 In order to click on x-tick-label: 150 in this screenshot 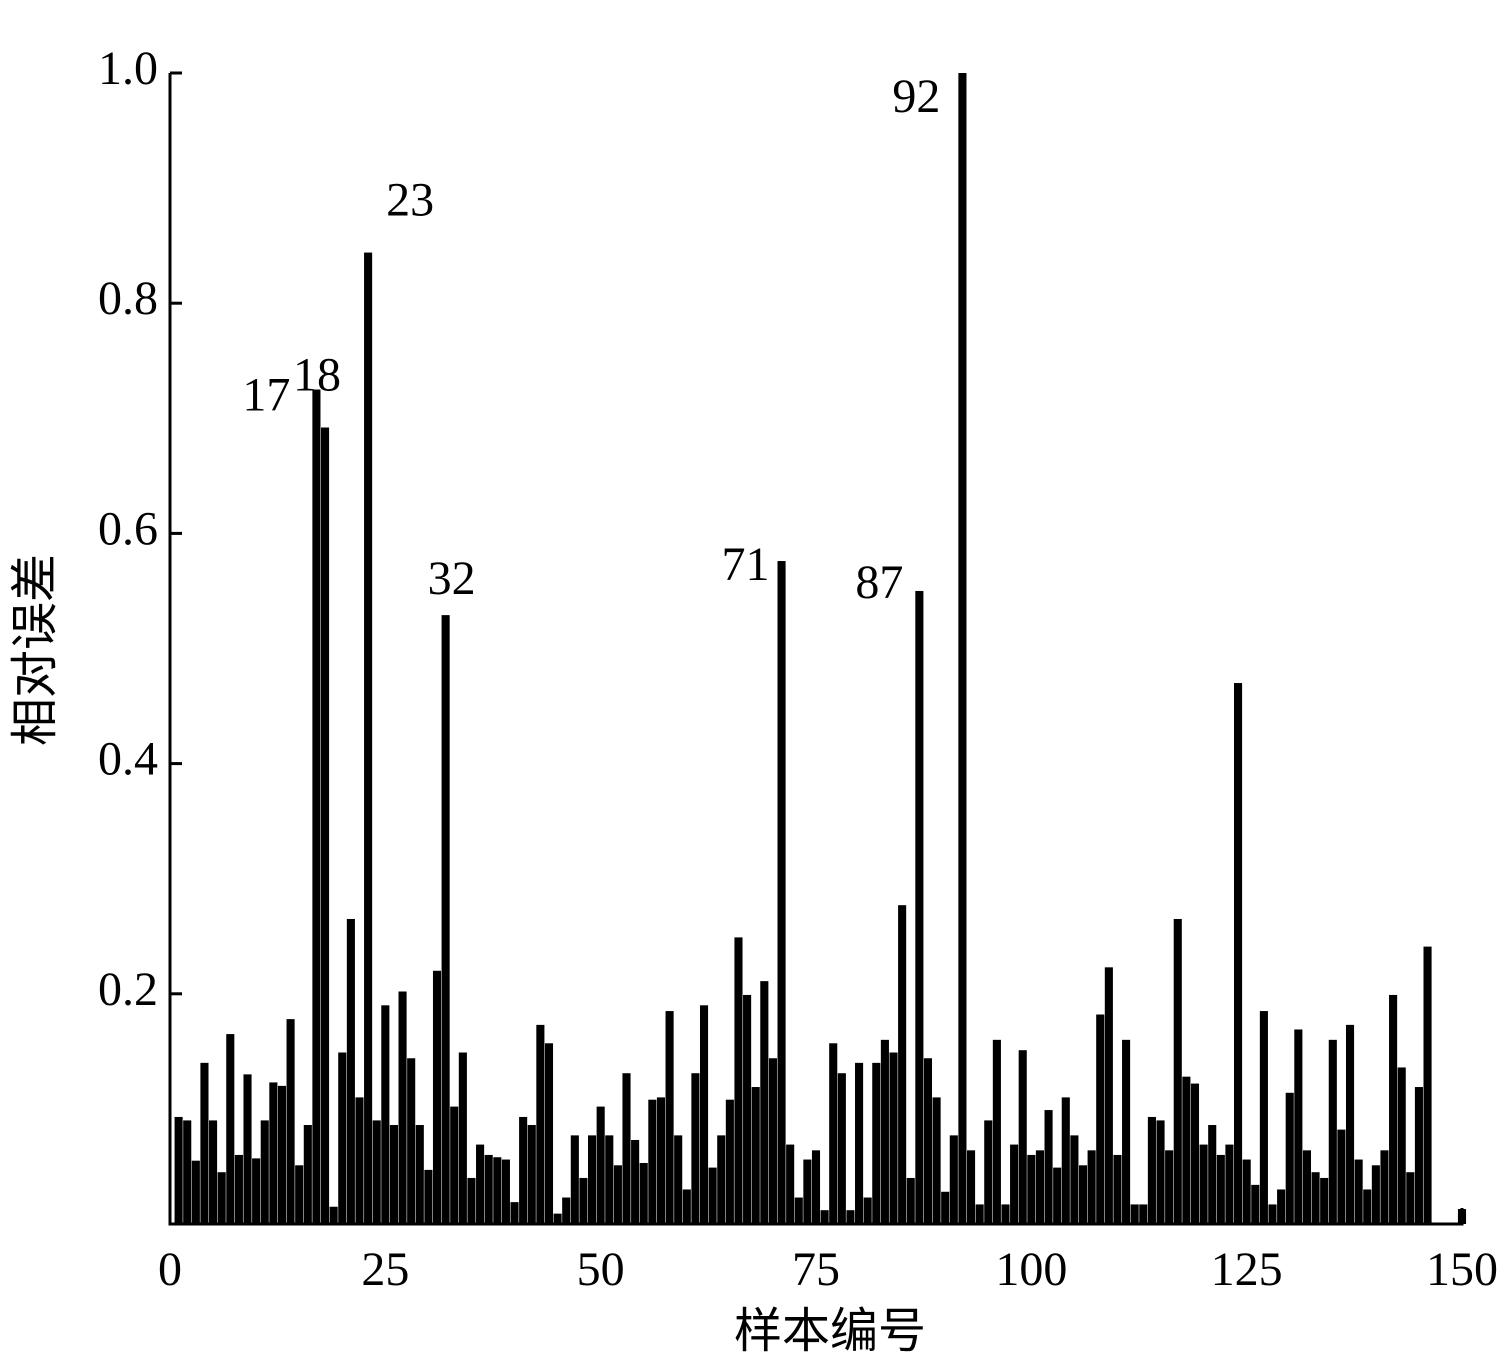, I will do `click(1462, 1269)`.